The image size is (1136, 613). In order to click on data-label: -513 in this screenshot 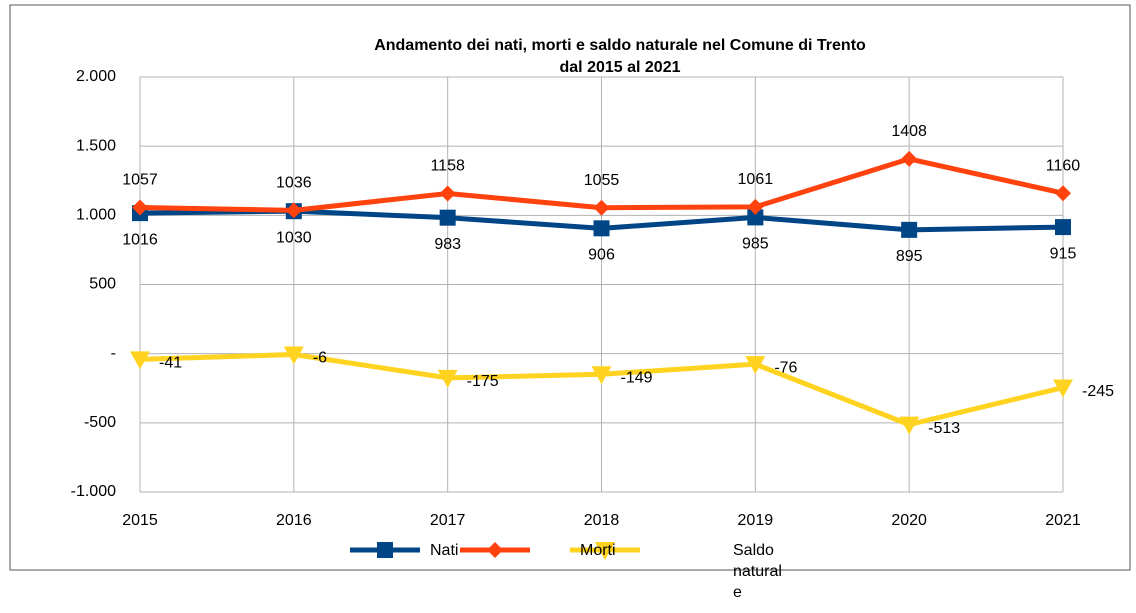, I will do `click(944, 428)`.